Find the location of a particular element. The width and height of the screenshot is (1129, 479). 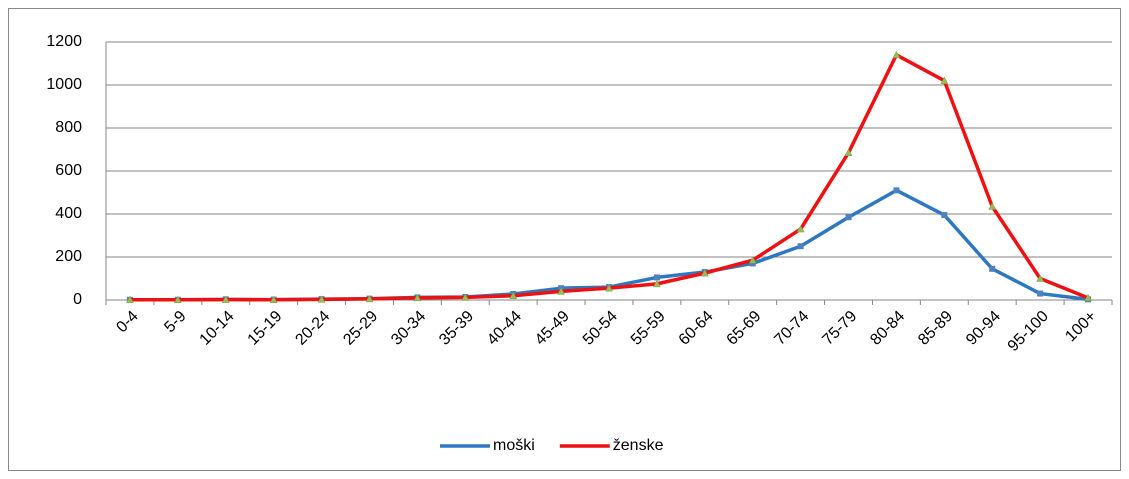

y-tick-label: 600 is located at coordinates (68, 170).